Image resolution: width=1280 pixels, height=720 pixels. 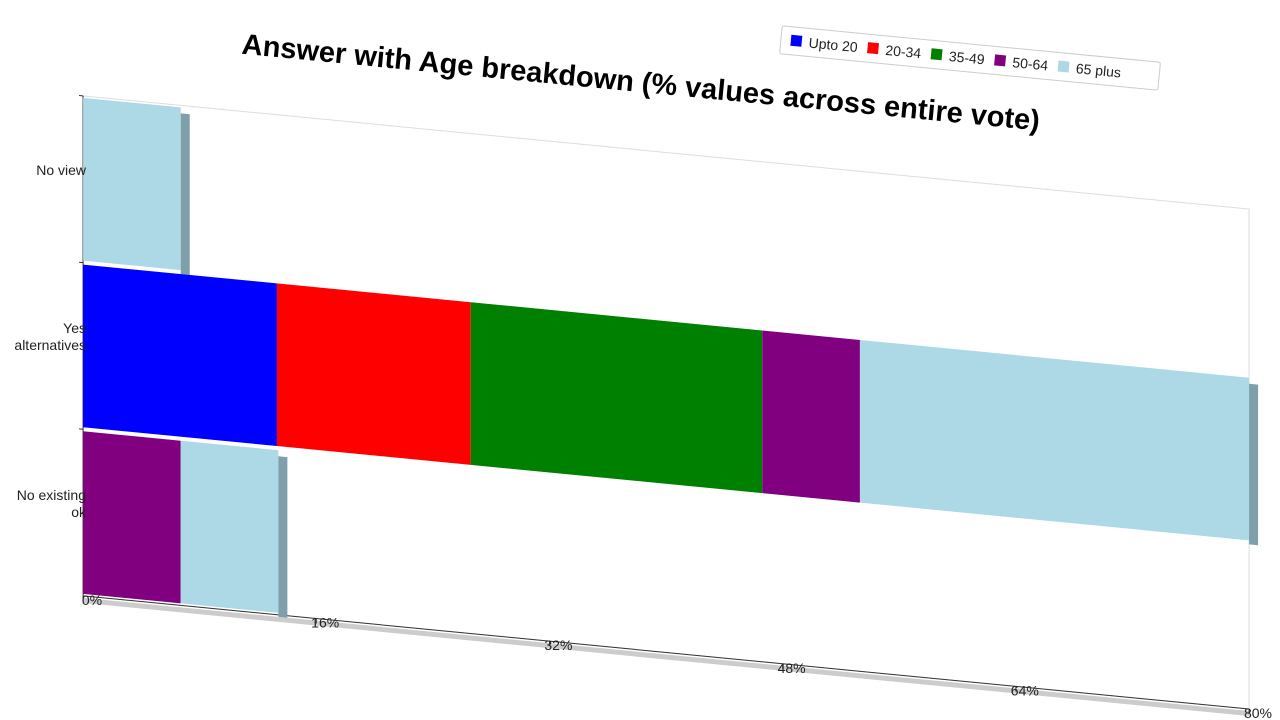 I want to click on x-tick-label: 80%, so click(x=1258, y=712).